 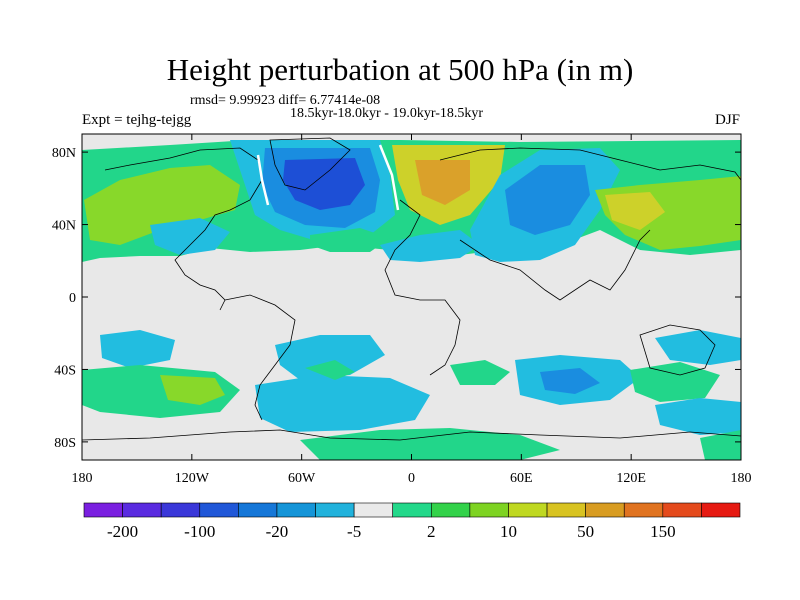 I want to click on lat-tick-label: 40S, so click(x=65, y=370).